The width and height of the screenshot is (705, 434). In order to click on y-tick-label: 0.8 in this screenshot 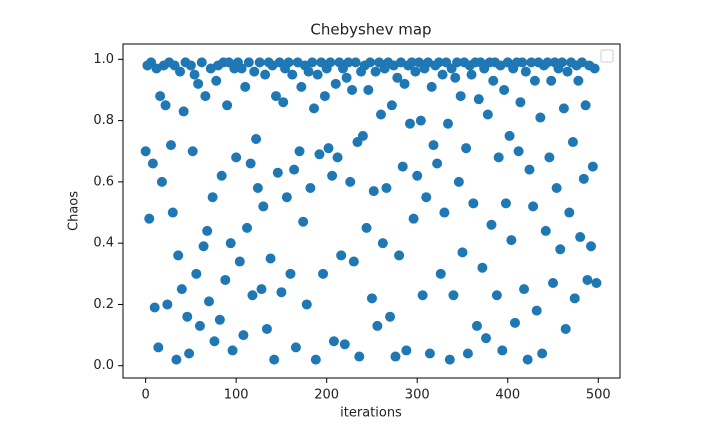, I will do `click(103, 120)`.